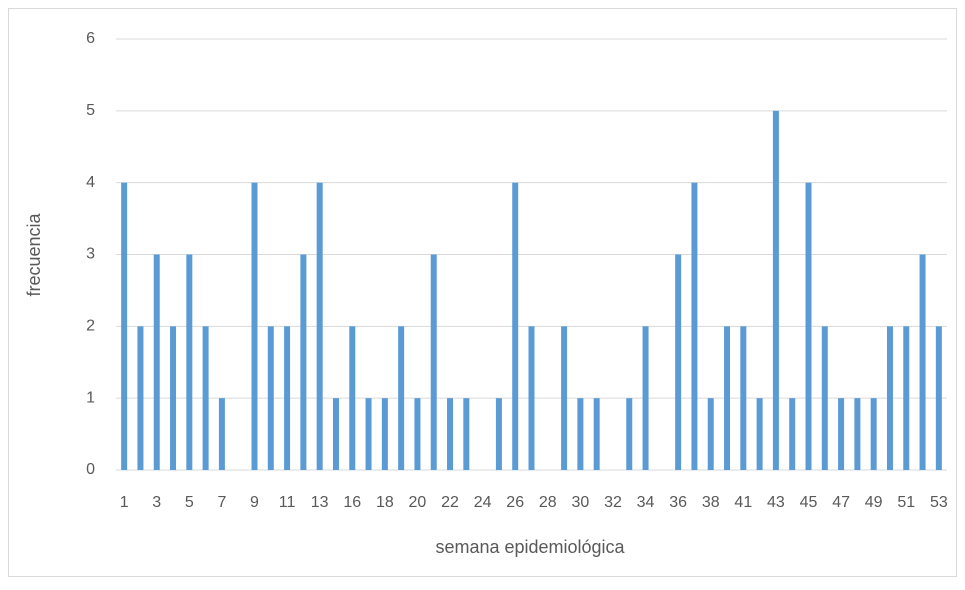 The height and width of the screenshot is (590, 965). I want to click on y-axis-title: frecuencia, so click(34, 254).